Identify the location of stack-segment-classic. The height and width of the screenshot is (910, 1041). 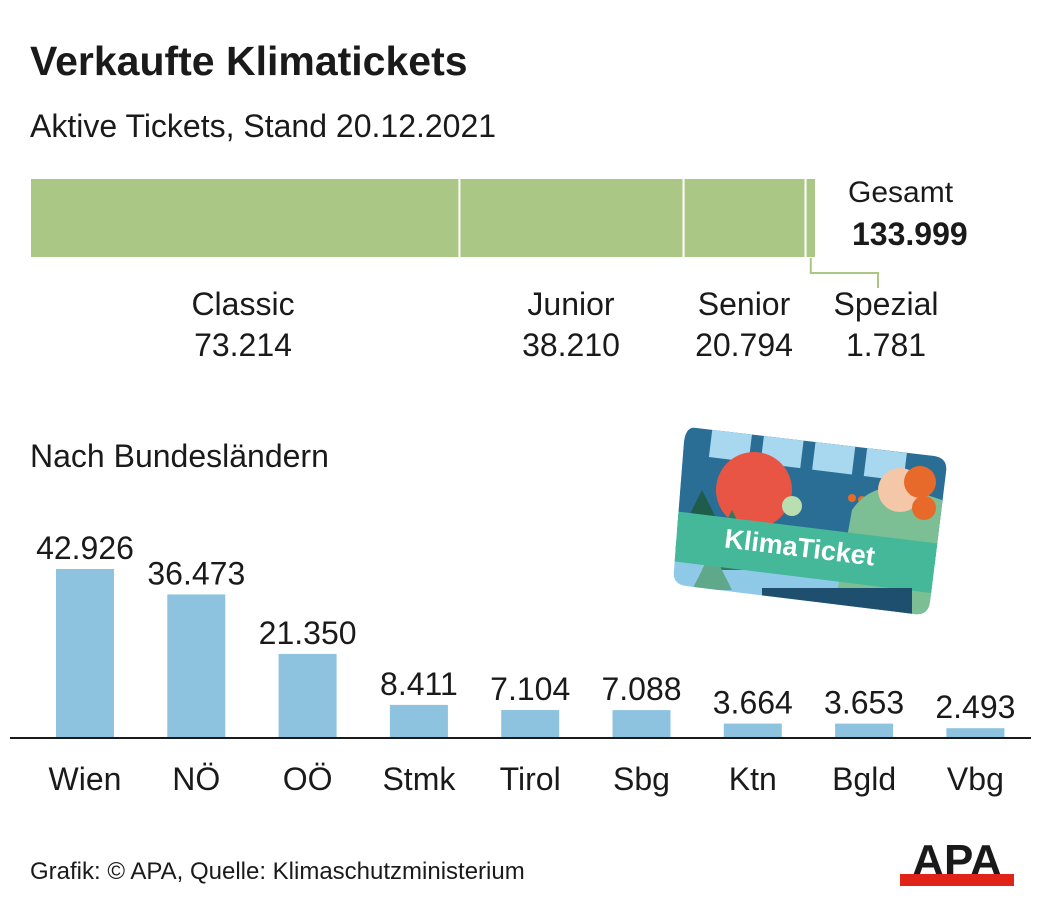
(245, 218).